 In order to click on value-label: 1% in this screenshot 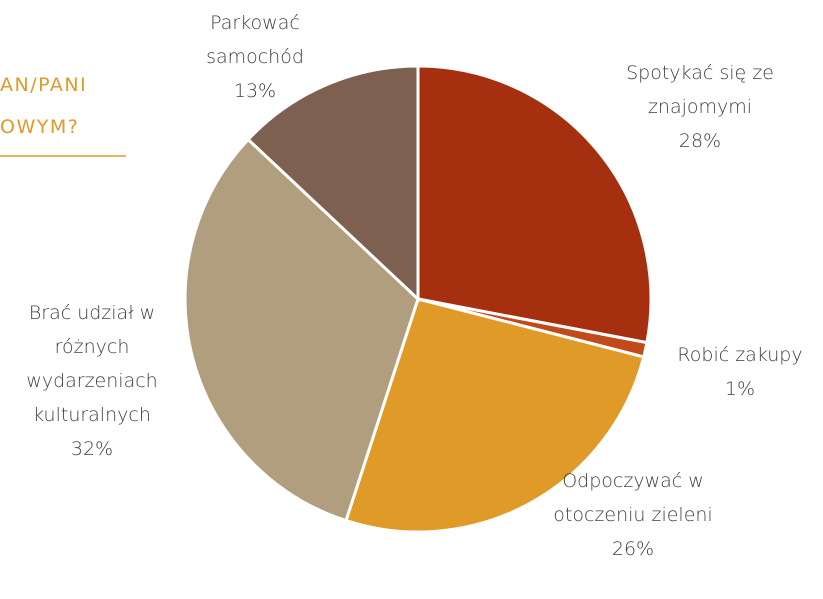, I will do `click(740, 389)`.